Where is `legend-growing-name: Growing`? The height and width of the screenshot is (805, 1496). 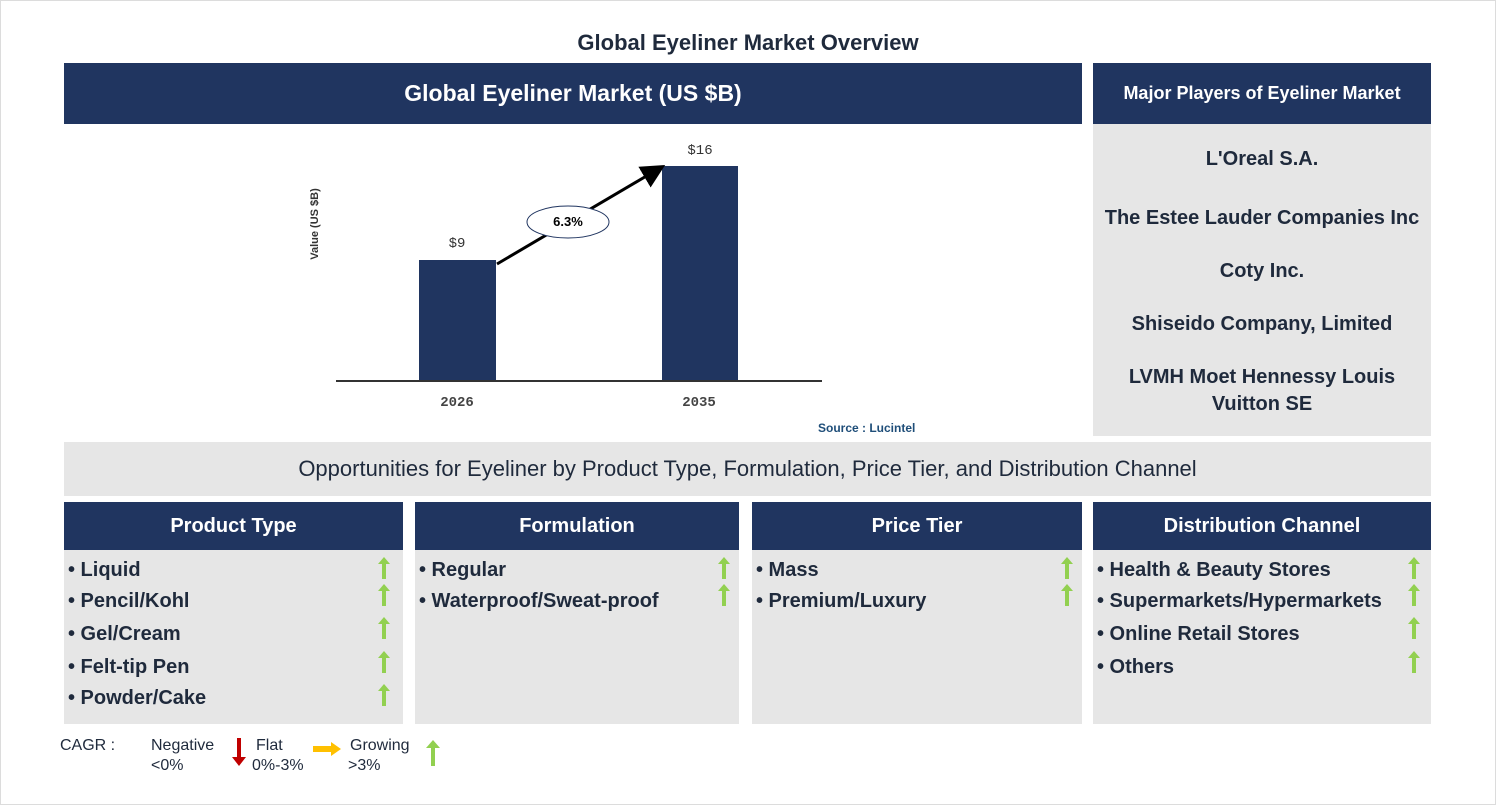
legend-growing-name: Growing is located at coordinates (380, 745).